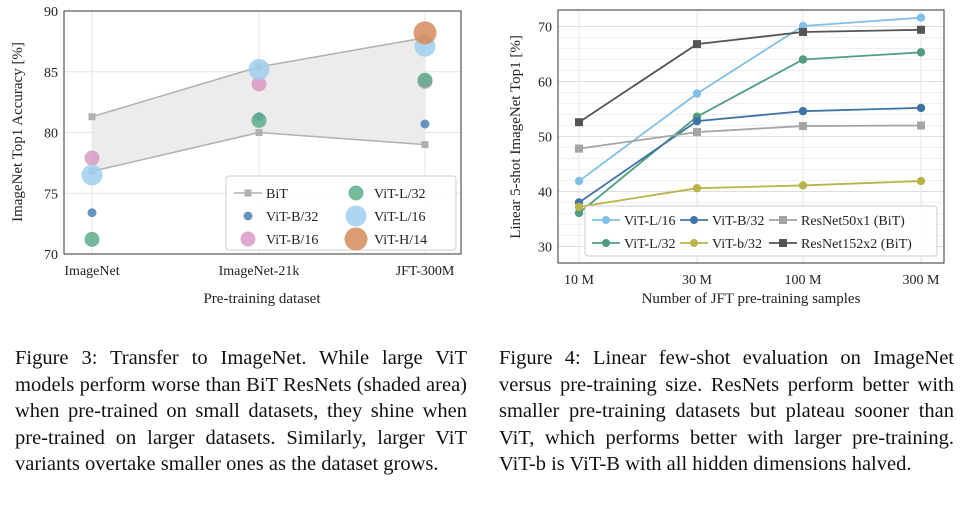 This screenshot has width=967, height=517. I want to click on figure-3-y-axis-label: ImageNet Top1 Accuracy [%], so click(18, 132).